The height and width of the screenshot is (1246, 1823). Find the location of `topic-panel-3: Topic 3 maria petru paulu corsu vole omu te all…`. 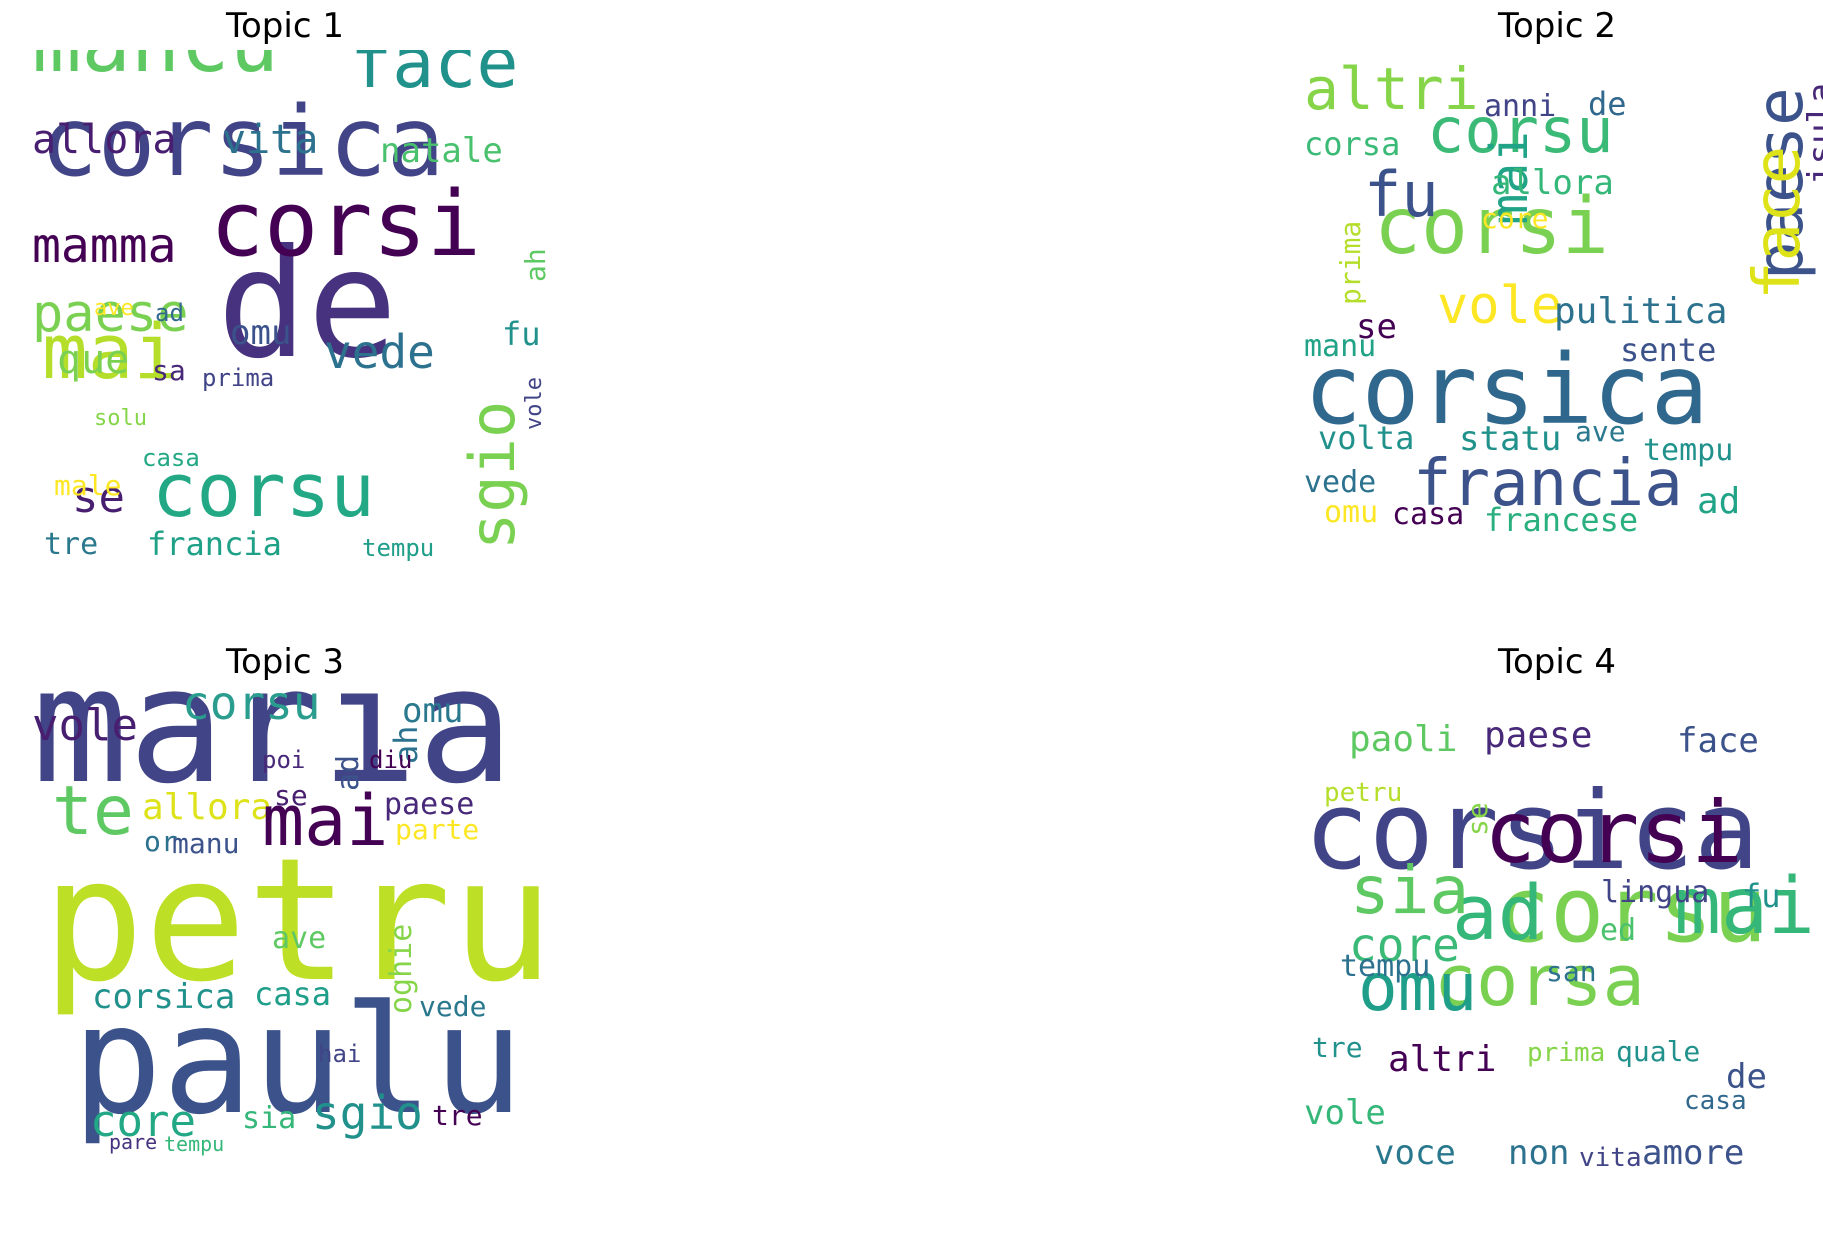

topic-panel-3: Topic 3 maria petru paulu corsu vole omu te all… is located at coordinates (286, 941).